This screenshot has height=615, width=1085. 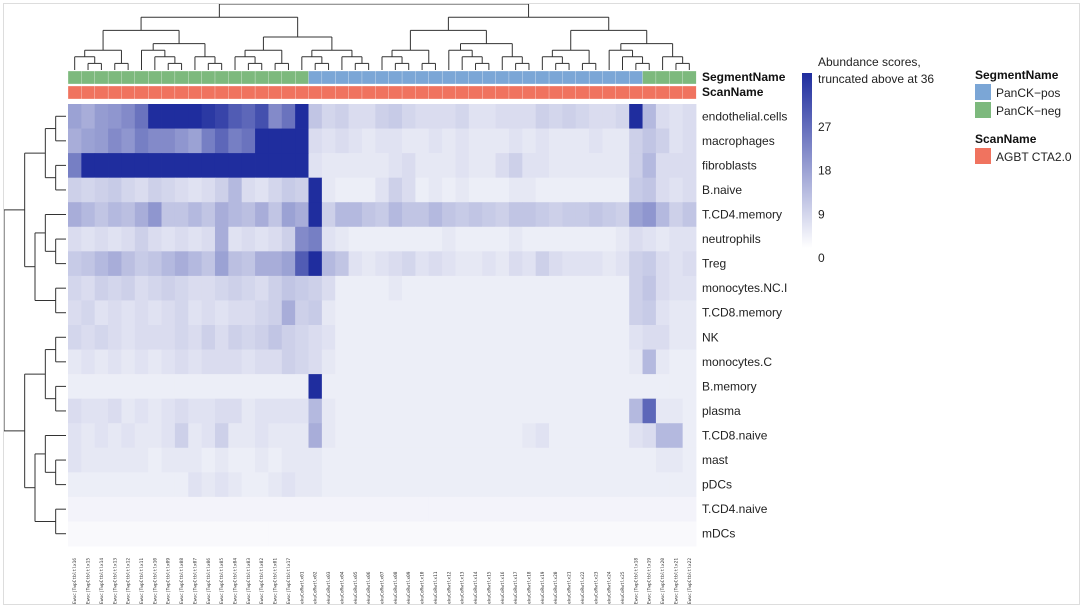 I want to click on column-label: ekuCoRwtlx05, so click(x=356, y=587).